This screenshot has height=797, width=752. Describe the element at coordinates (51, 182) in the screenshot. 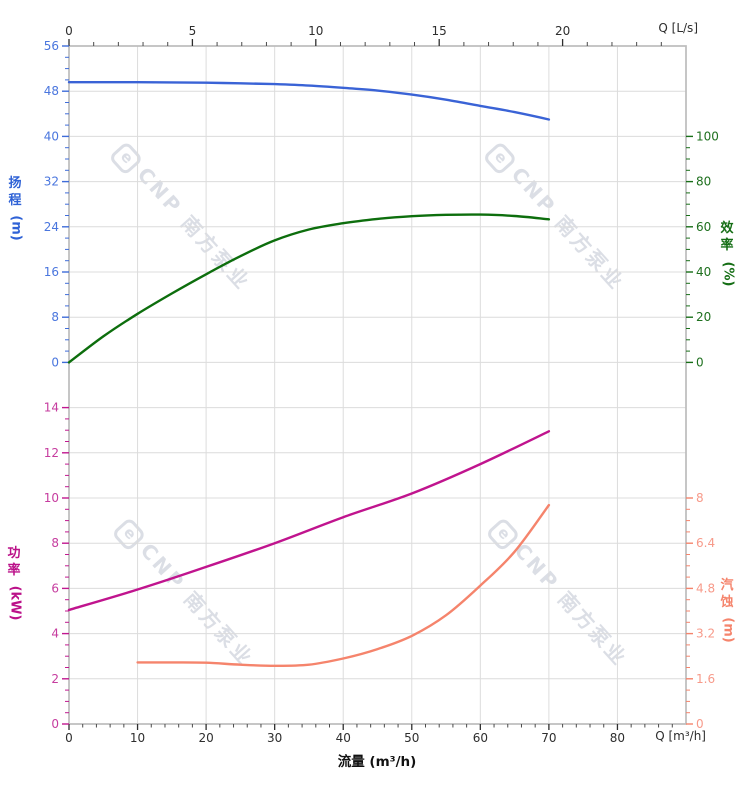

I see `svg-text: 32` at that location.